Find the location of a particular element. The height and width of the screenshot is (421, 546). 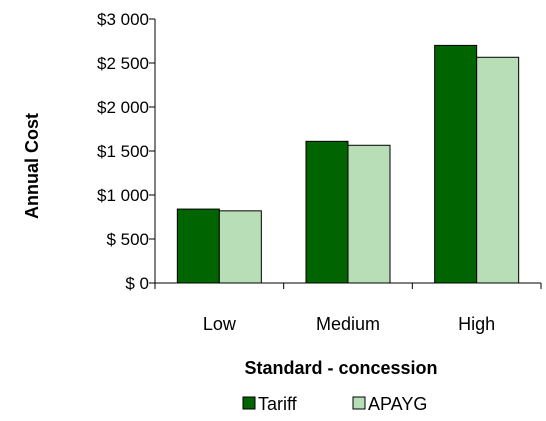

y-tick-label: $ 0 is located at coordinates (137, 283).